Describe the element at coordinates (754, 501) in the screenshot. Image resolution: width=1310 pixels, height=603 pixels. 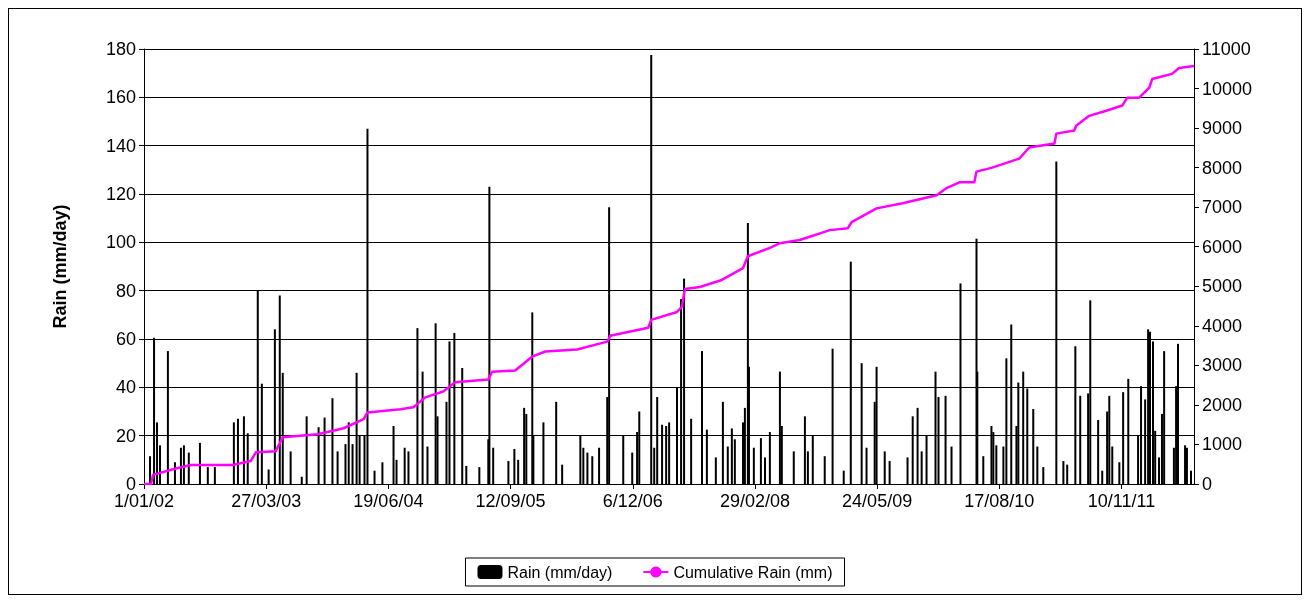
I see `x-tick-label: 29/02/08` at that location.